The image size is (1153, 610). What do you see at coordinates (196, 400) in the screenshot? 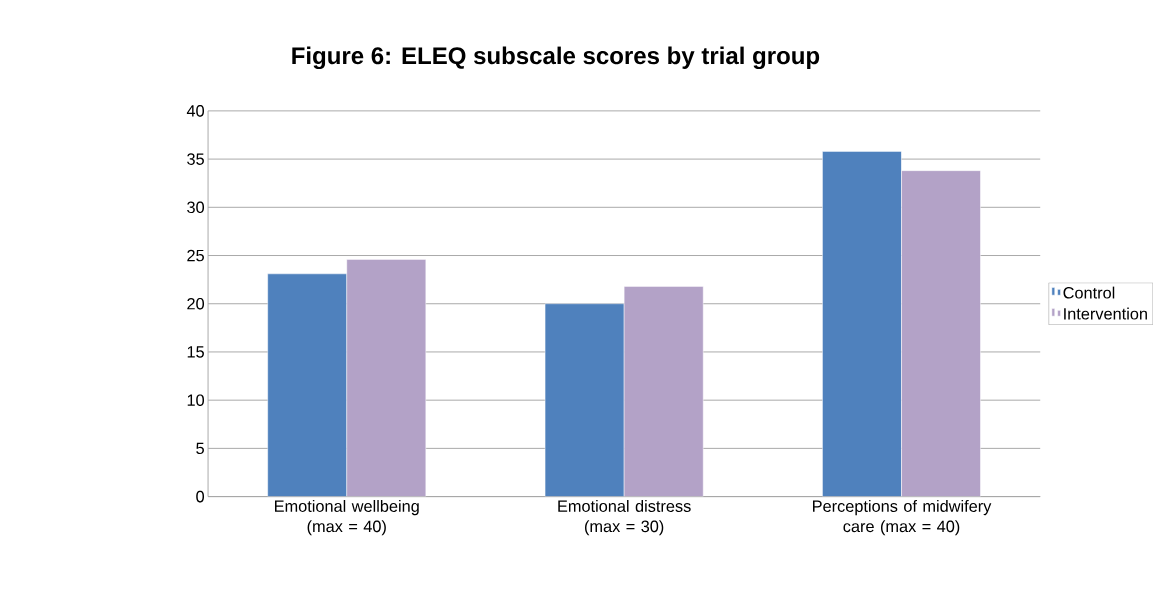
I see `y-tick-label: 10` at bounding box center [196, 400].